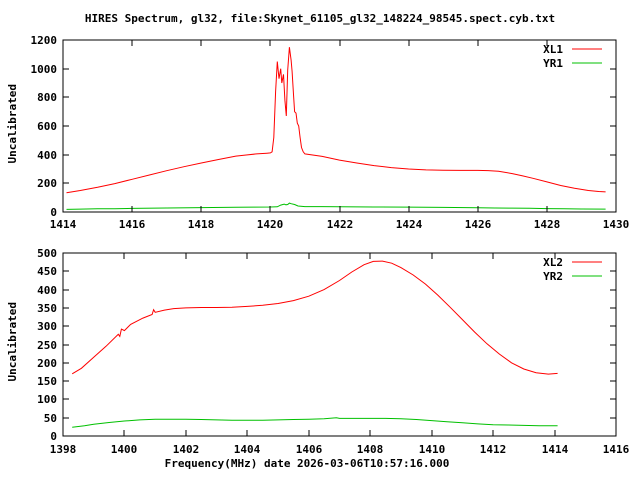  What do you see at coordinates (47, 126) in the screenshot?
I see `y-tick-label: 600` at bounding box center [47, 126].